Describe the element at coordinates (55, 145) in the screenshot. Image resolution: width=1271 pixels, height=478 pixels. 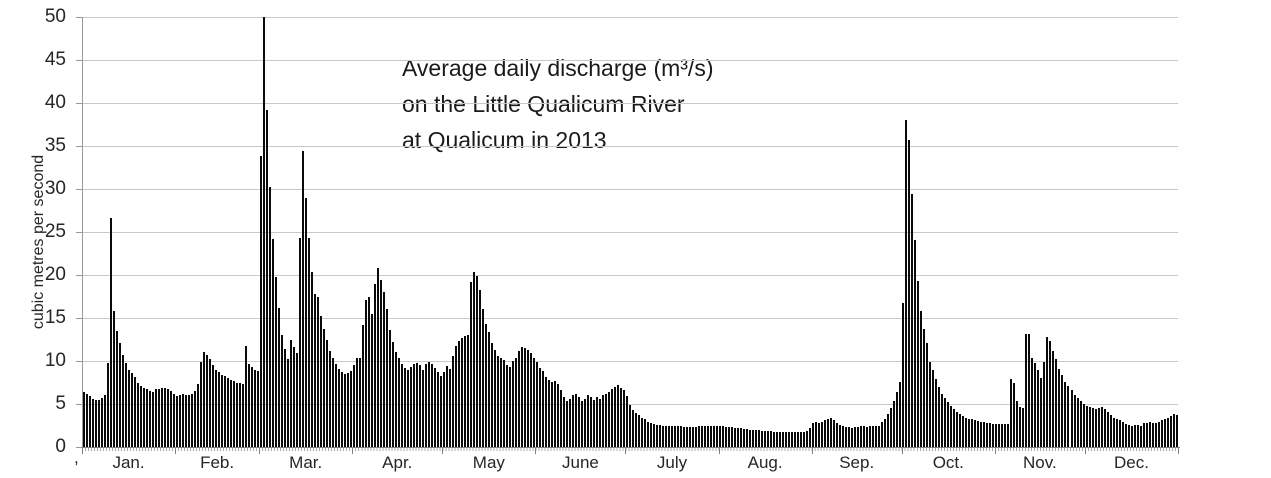
I see `y-axis-tick-label: 35` at that location.